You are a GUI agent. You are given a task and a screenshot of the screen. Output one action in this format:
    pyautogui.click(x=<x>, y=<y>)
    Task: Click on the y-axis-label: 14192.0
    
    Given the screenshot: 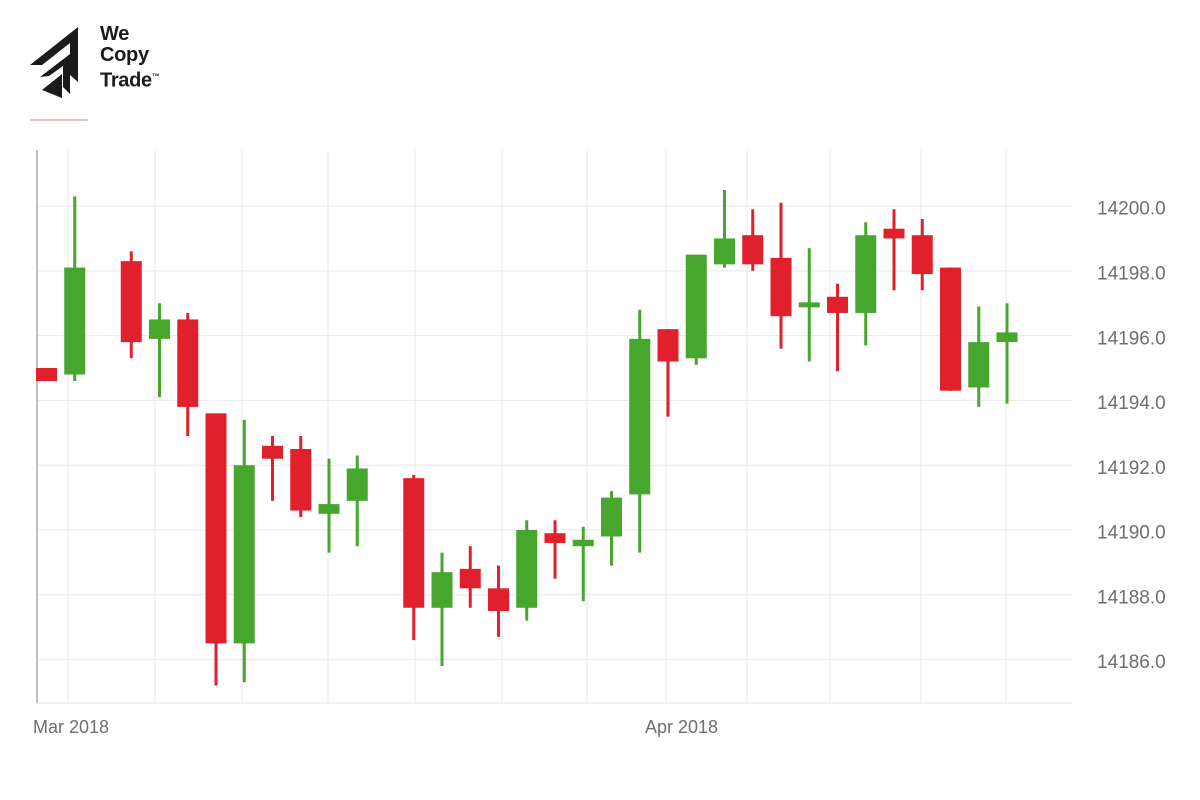 What is the action you would take?
    pyautogui.click(x=1131, y=468)
    